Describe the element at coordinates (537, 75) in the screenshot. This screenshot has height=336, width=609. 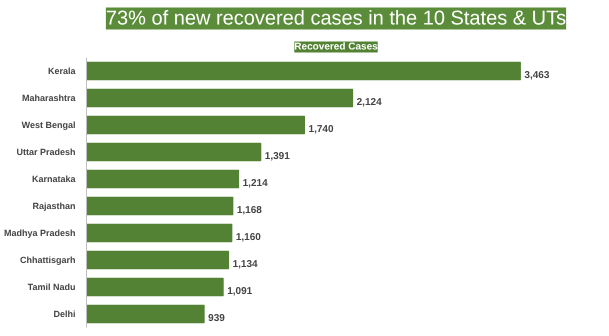
I see `data-label: 3,463` at that location.